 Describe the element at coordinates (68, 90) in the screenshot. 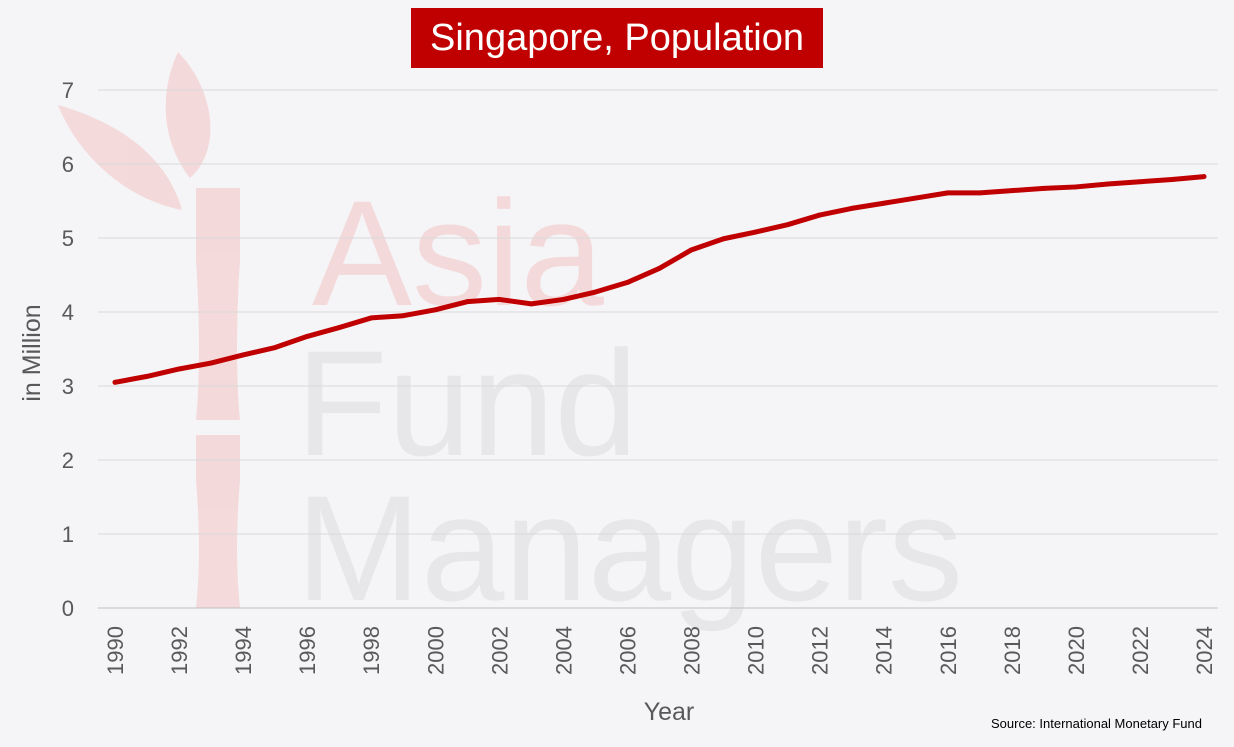

I see `y-tick-label: 7` at that location.